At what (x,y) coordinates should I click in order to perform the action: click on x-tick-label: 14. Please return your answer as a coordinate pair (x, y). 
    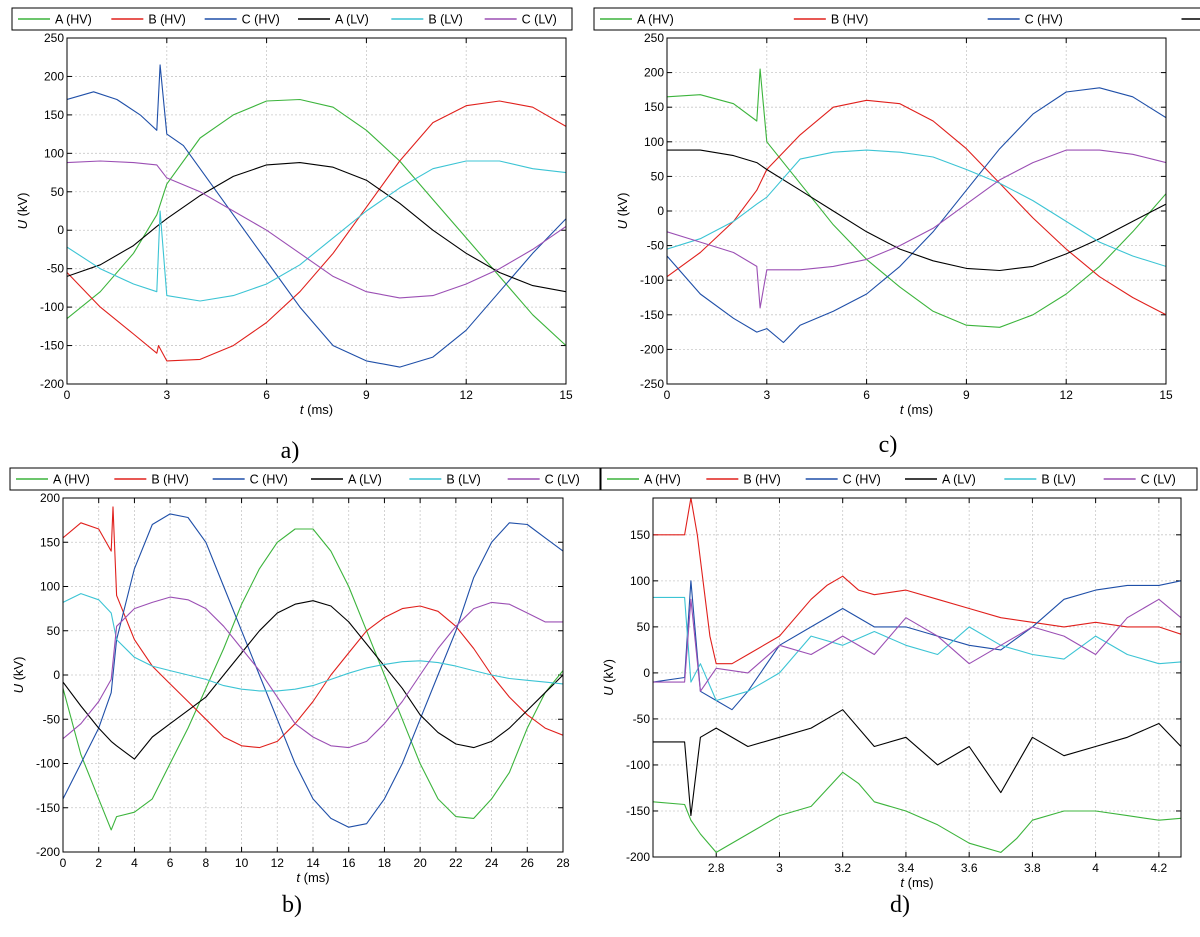
    Looking at the image, I should click on (313, 863).